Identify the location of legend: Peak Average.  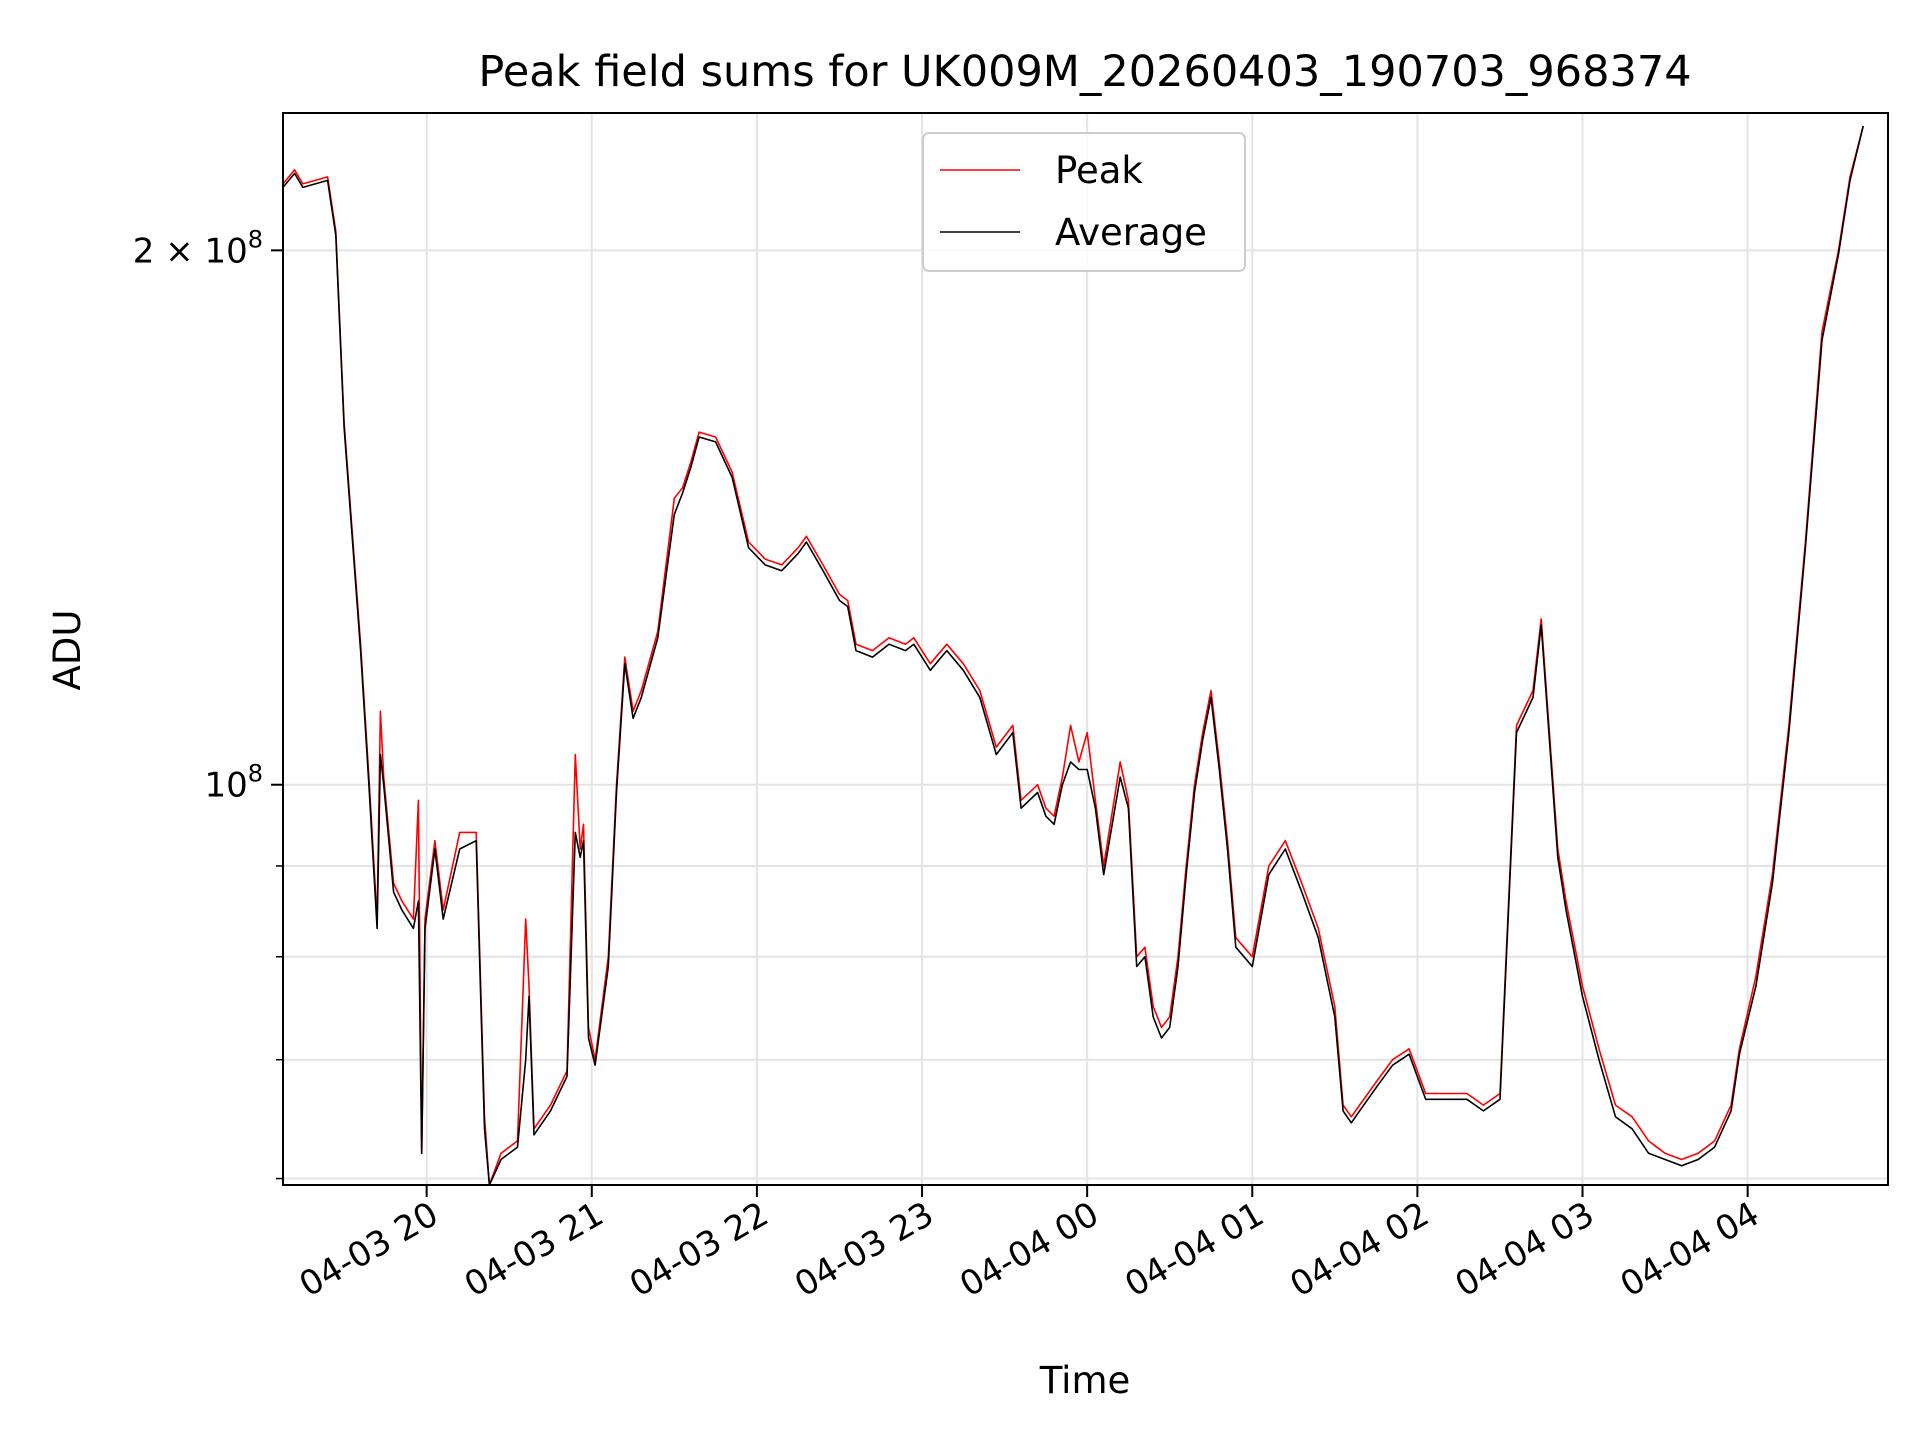
(1084, 202).